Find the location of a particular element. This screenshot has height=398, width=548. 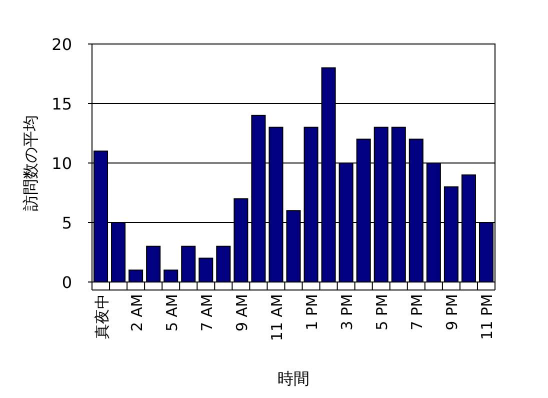

y-axis-title: 訪問数の平均 is located at coordinates (30, 163).